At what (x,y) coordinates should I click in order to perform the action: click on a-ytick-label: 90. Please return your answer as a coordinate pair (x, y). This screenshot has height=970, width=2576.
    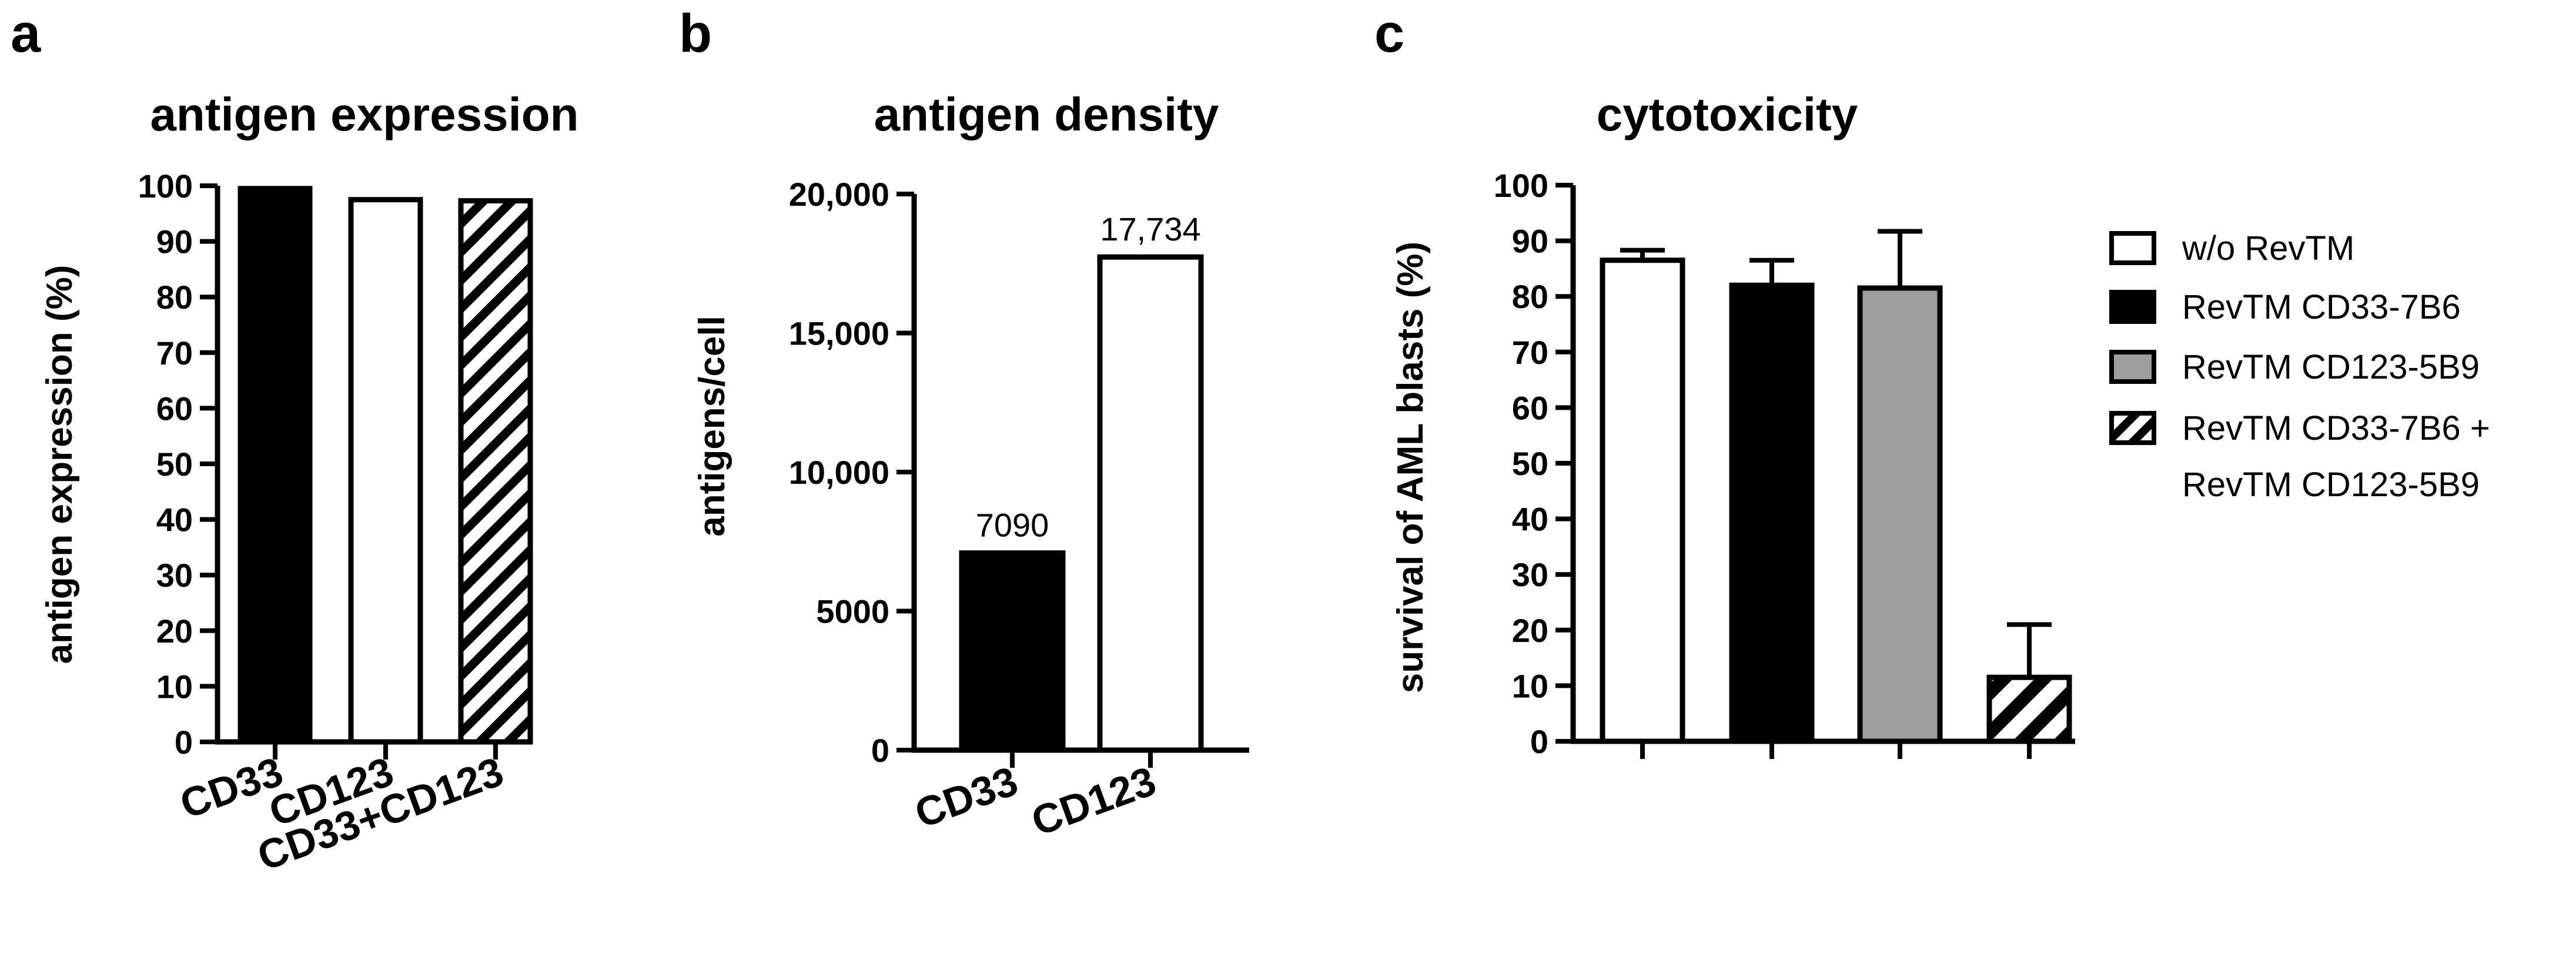
    Looking at the image, I should click on (174, 241).